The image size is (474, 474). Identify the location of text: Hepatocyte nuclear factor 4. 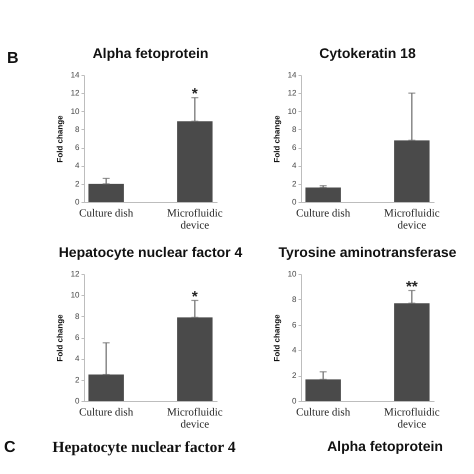
(144, 447).